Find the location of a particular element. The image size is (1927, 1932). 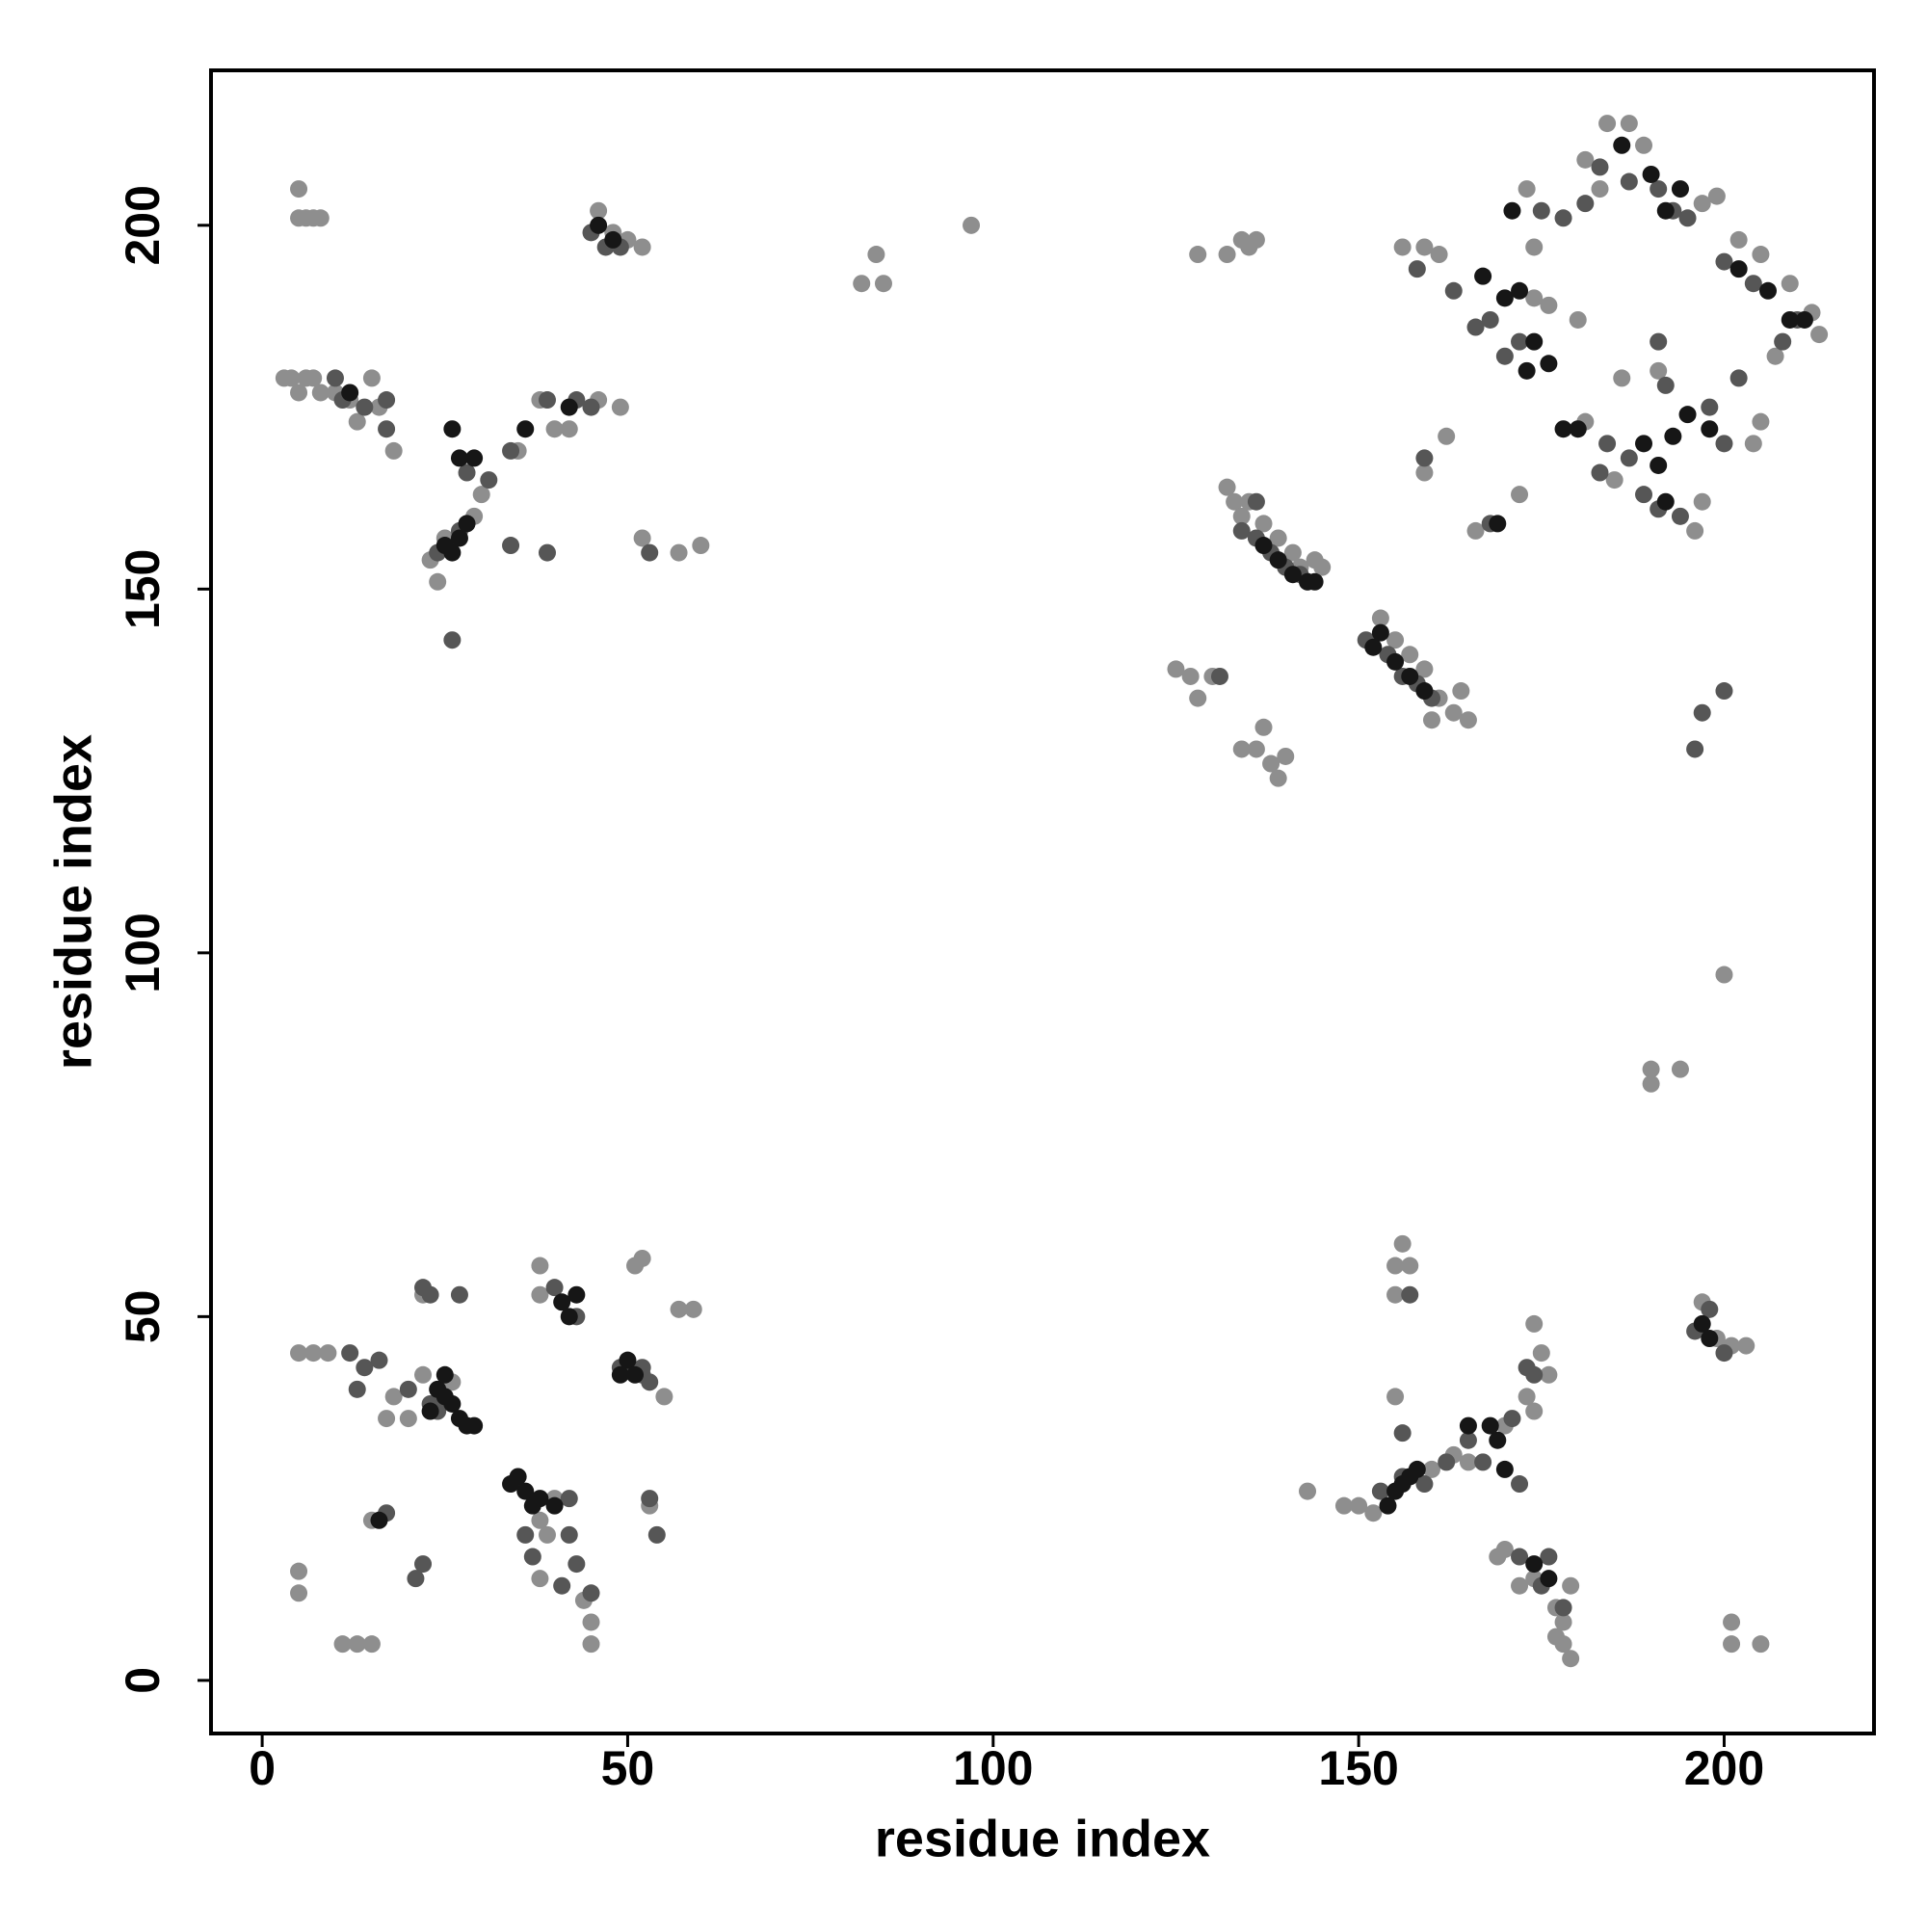

y-axis-label: residue index is located at coordinates (73, 902).